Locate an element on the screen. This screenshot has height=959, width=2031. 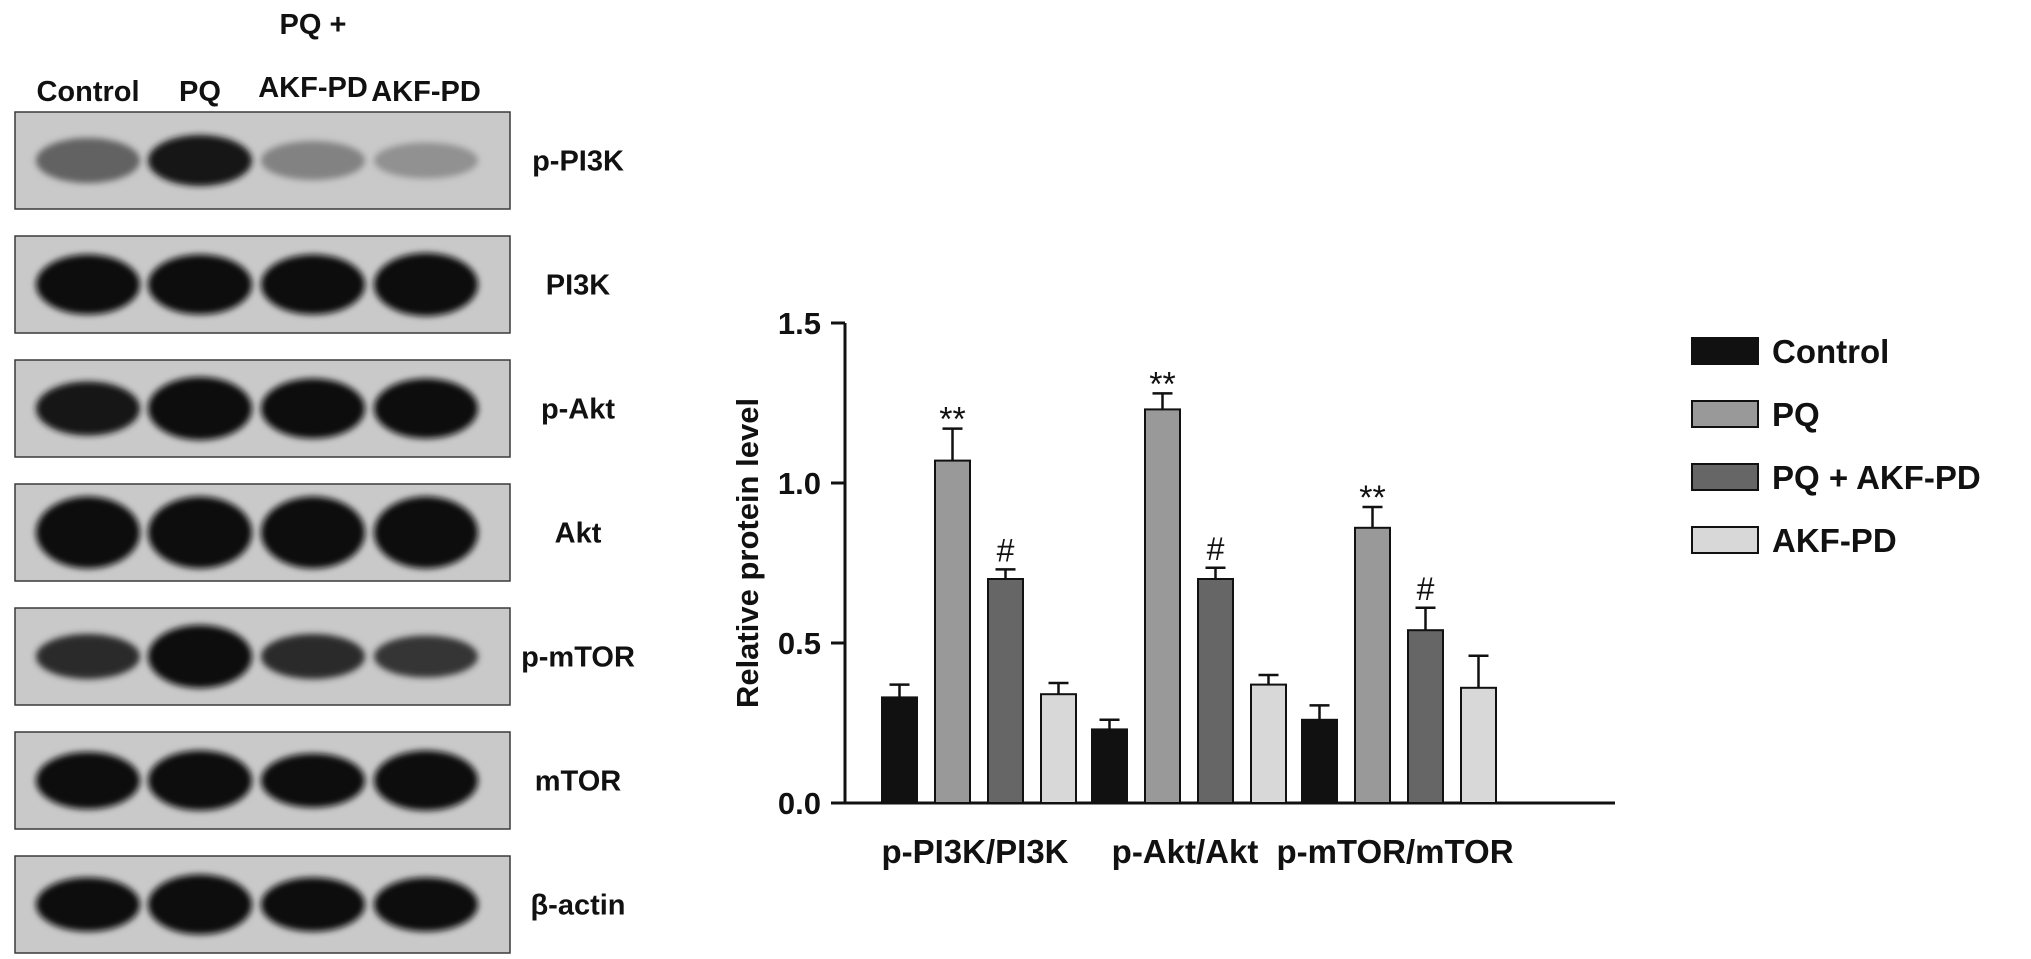
blot-row-3: p-Akt is located at coordinates (314, 408).